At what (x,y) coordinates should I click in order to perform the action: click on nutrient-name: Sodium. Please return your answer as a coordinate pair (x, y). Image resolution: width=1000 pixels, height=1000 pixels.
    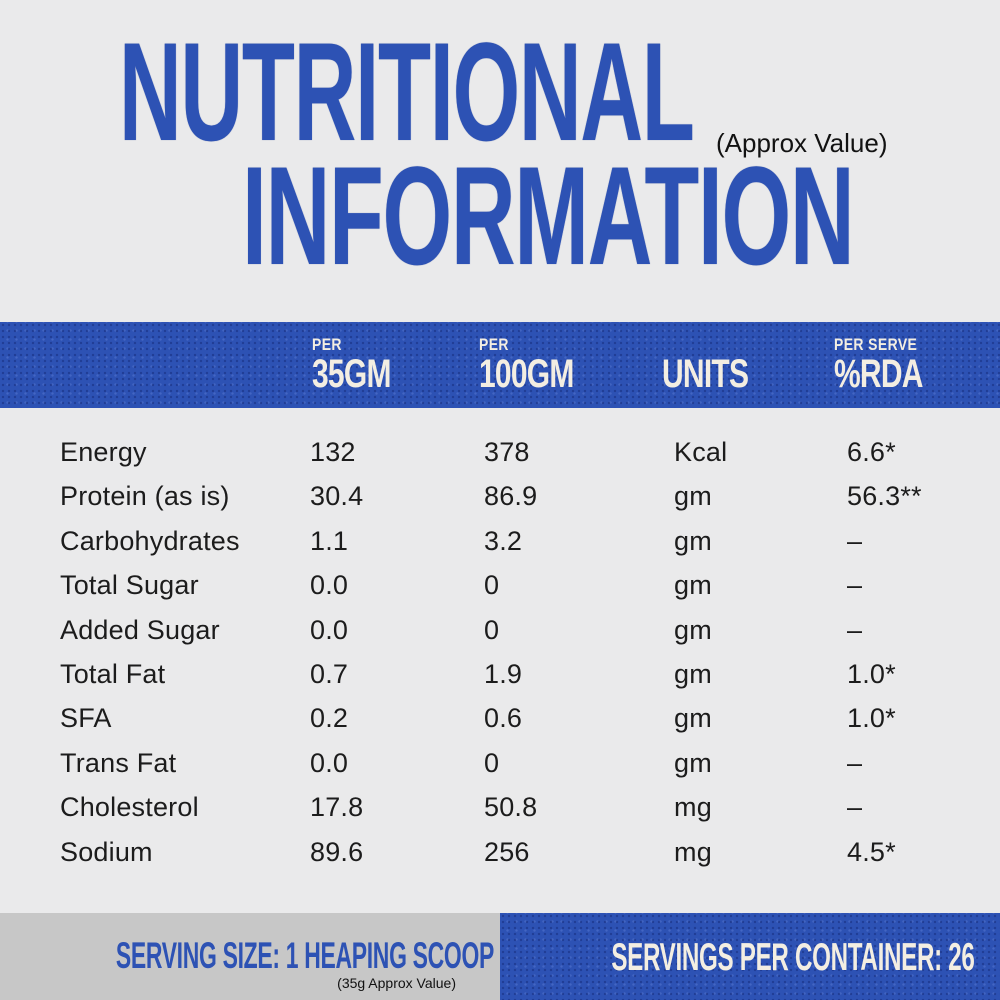
    Looking at the image, I should click on (106, 851).